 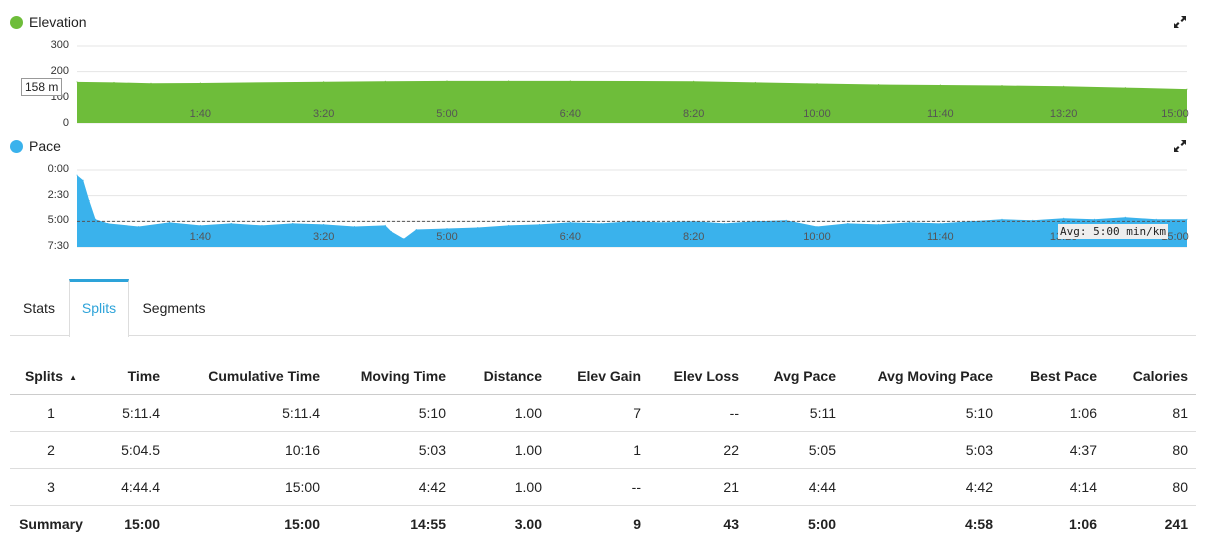 I want to click on table-cell: --, so click(x=599, y=487).